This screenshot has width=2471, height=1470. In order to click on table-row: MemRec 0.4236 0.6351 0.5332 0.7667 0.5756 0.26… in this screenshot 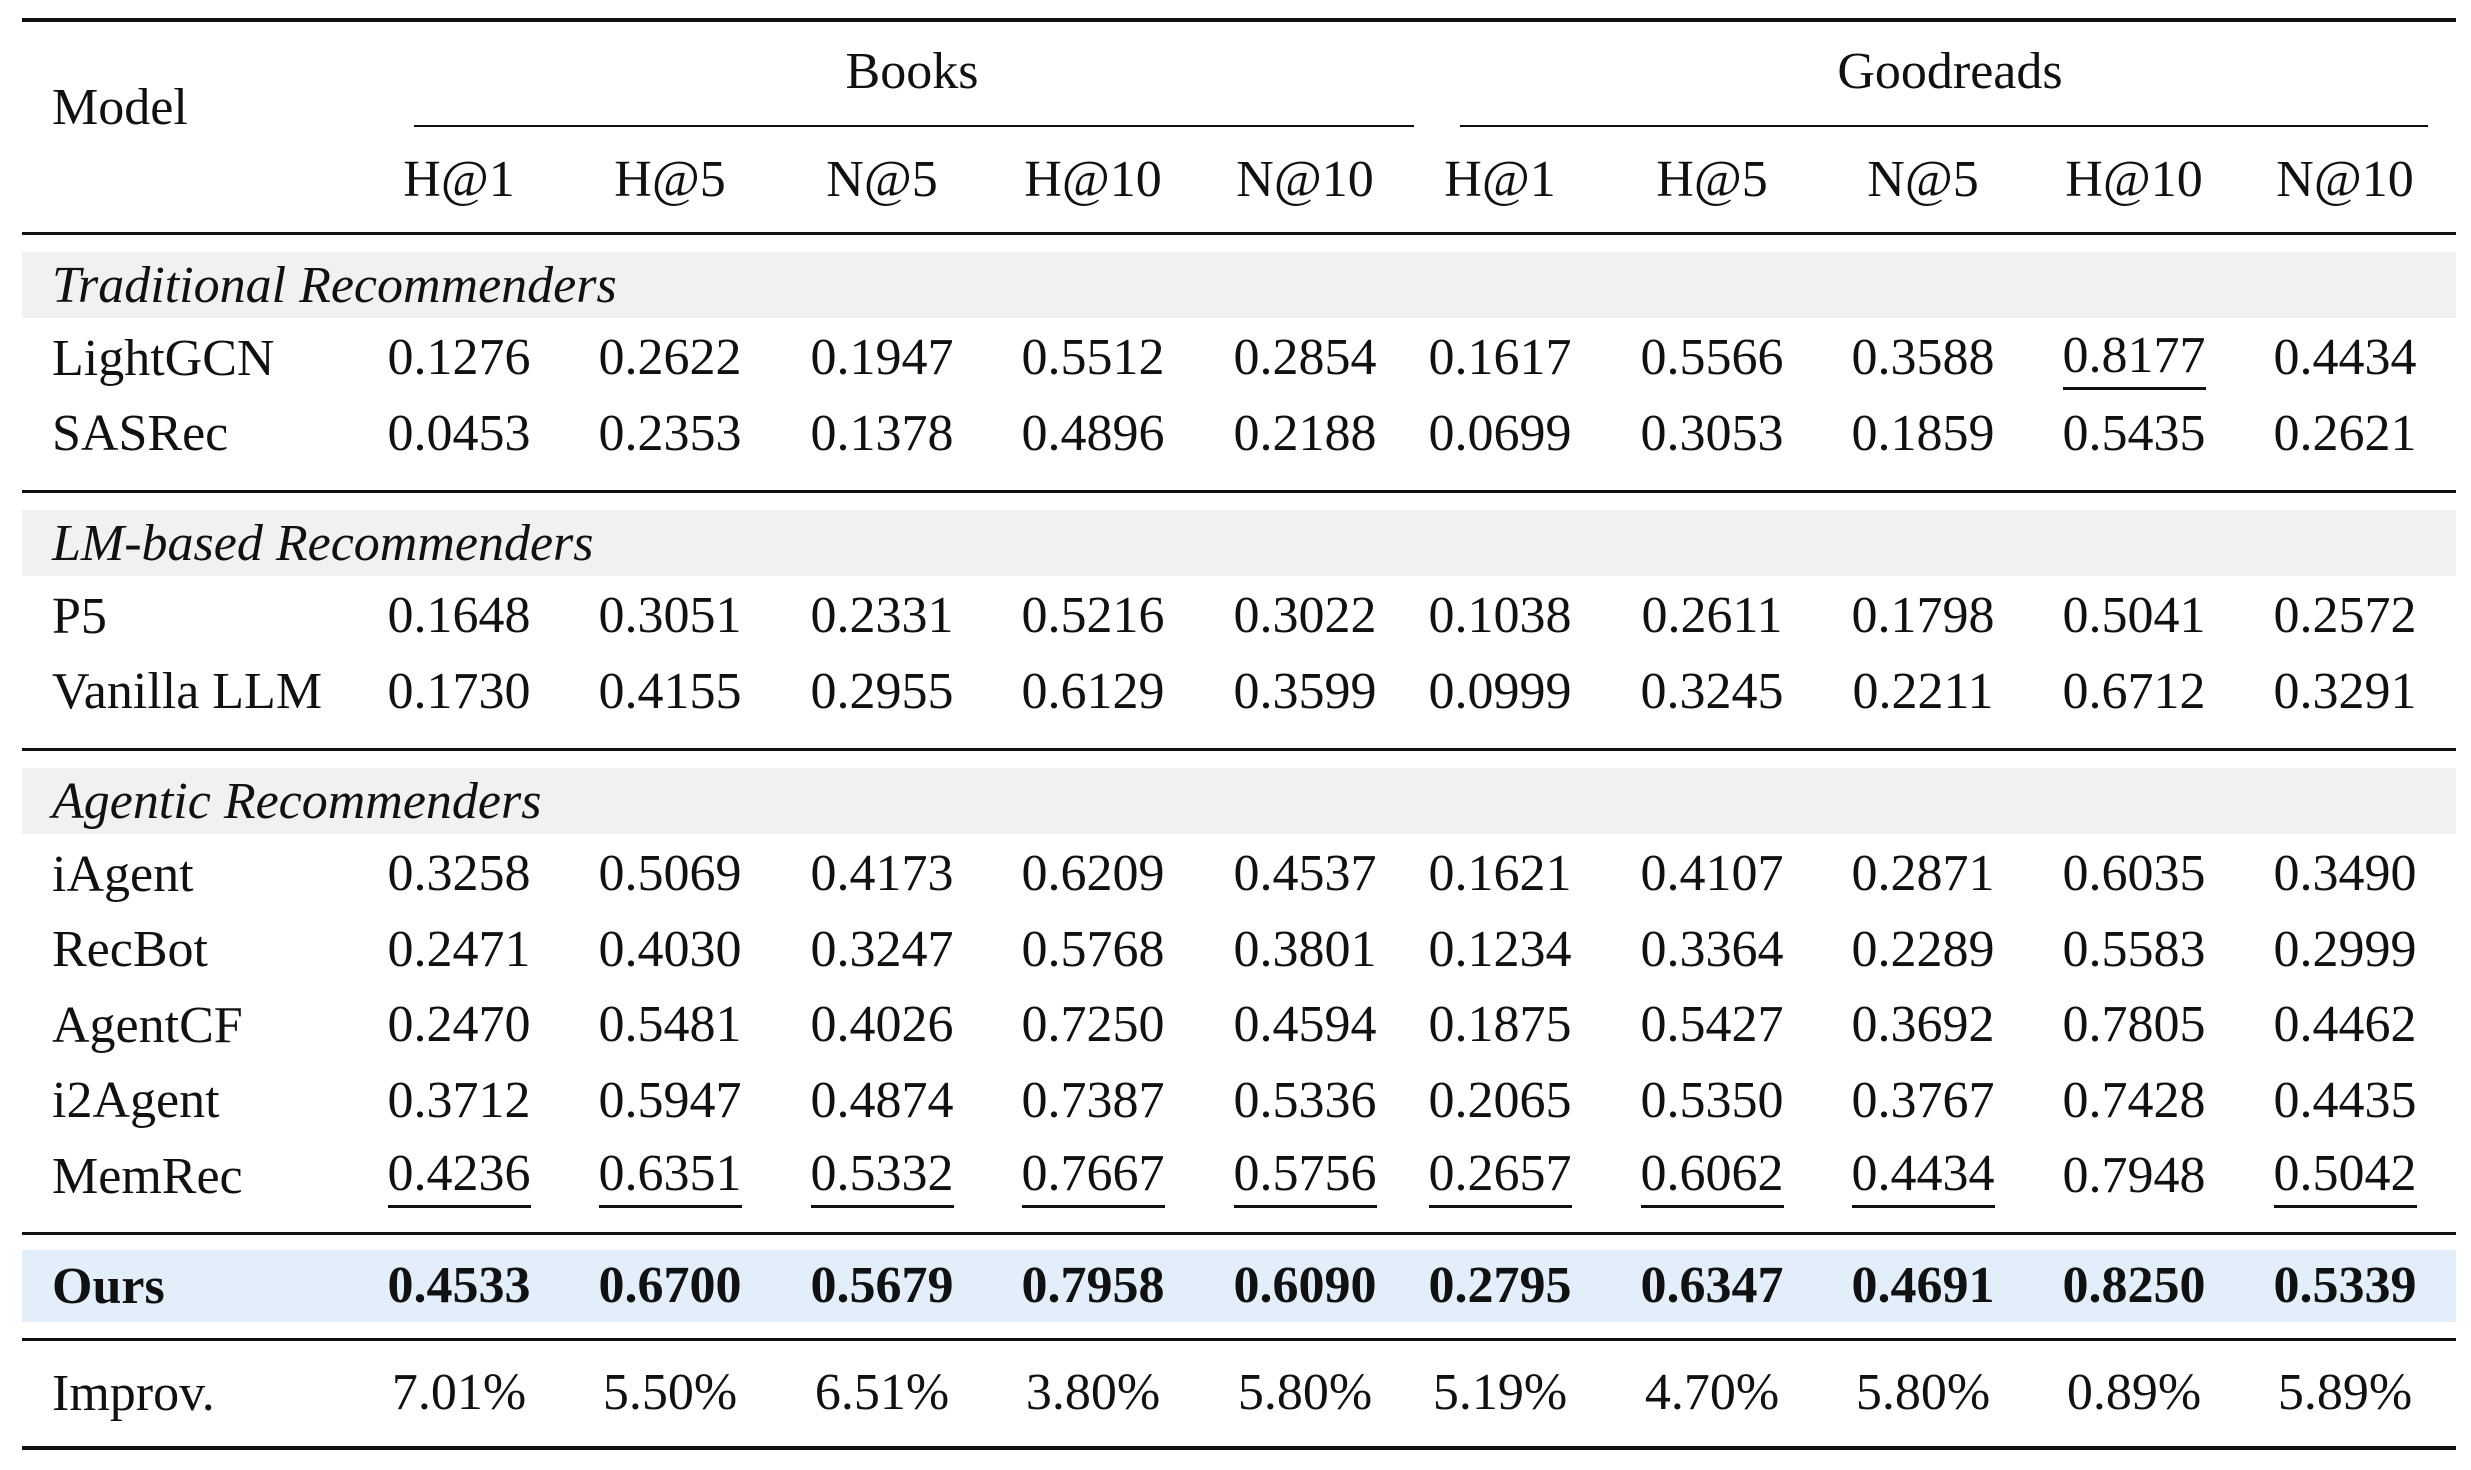, I will do `click(1239, 1176)`.